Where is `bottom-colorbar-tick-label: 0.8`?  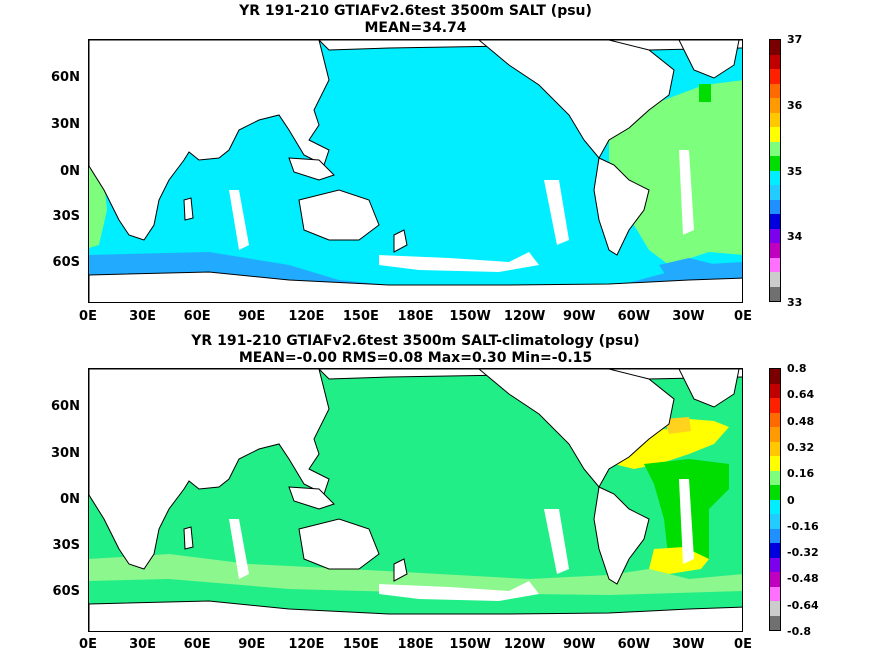 bottom-colorbar-tick-label: 0.8 is located at coordinates (797, 368).